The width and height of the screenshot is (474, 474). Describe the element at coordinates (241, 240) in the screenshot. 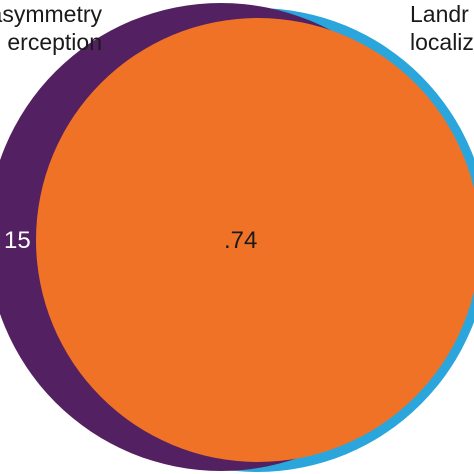

I see `overlap-value: .74` at that location.